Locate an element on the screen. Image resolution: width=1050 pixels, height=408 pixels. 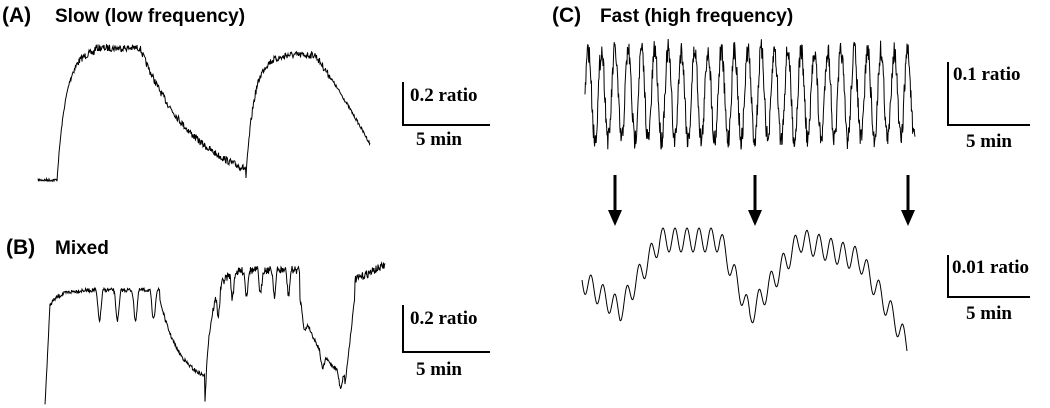
panel-label: (C) is located at coordinates (566, 15).